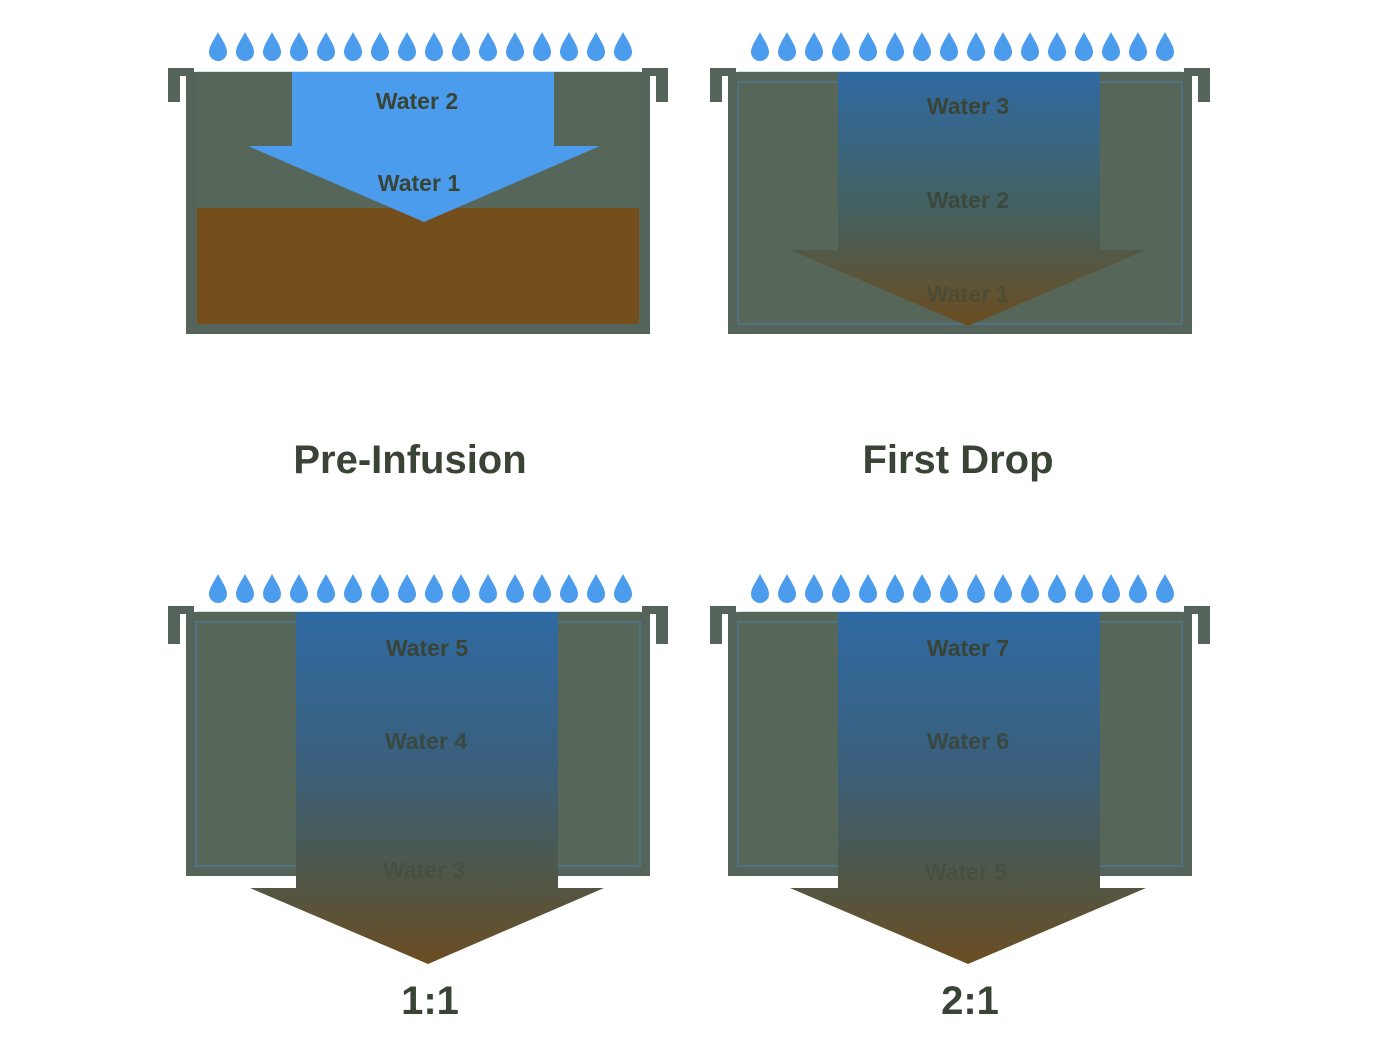  What do you see at coordinates (968, 741) in the screenshot?
I see `water-label: Water 6` at bounding box center [968, 741].